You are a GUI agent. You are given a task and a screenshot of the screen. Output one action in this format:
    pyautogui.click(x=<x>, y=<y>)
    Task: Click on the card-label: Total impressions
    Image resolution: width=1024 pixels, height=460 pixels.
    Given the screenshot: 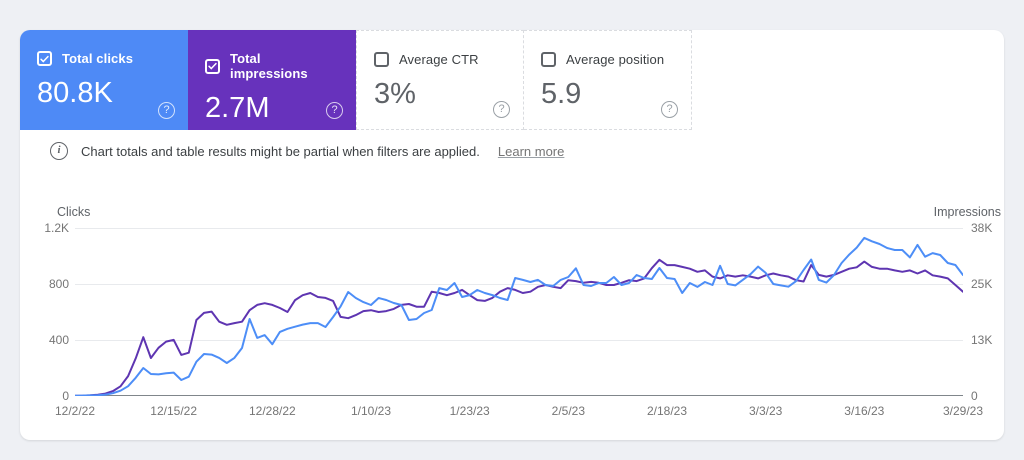 What is the action you would take?
    pyautogui.click(x=269, y=66)
    